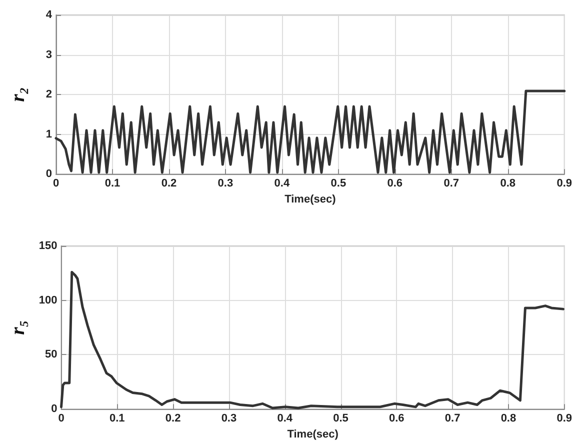  I want to click on y-tick-label: 1, so click(49, 134).